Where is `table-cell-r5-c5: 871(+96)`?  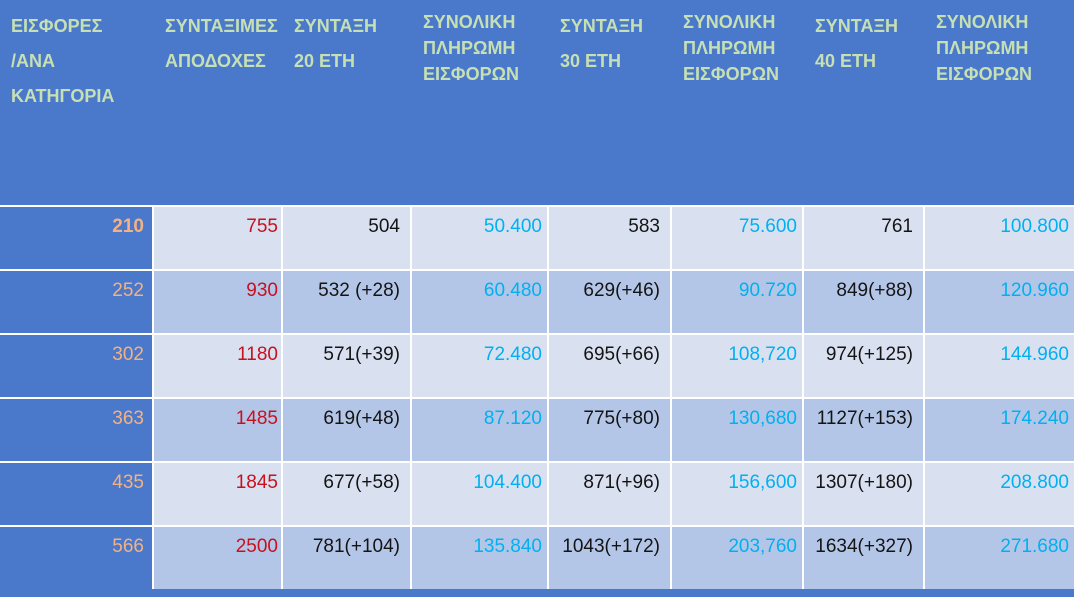 table-cell-r5-c5: 871(+96) is located at coordinates (609, 494).